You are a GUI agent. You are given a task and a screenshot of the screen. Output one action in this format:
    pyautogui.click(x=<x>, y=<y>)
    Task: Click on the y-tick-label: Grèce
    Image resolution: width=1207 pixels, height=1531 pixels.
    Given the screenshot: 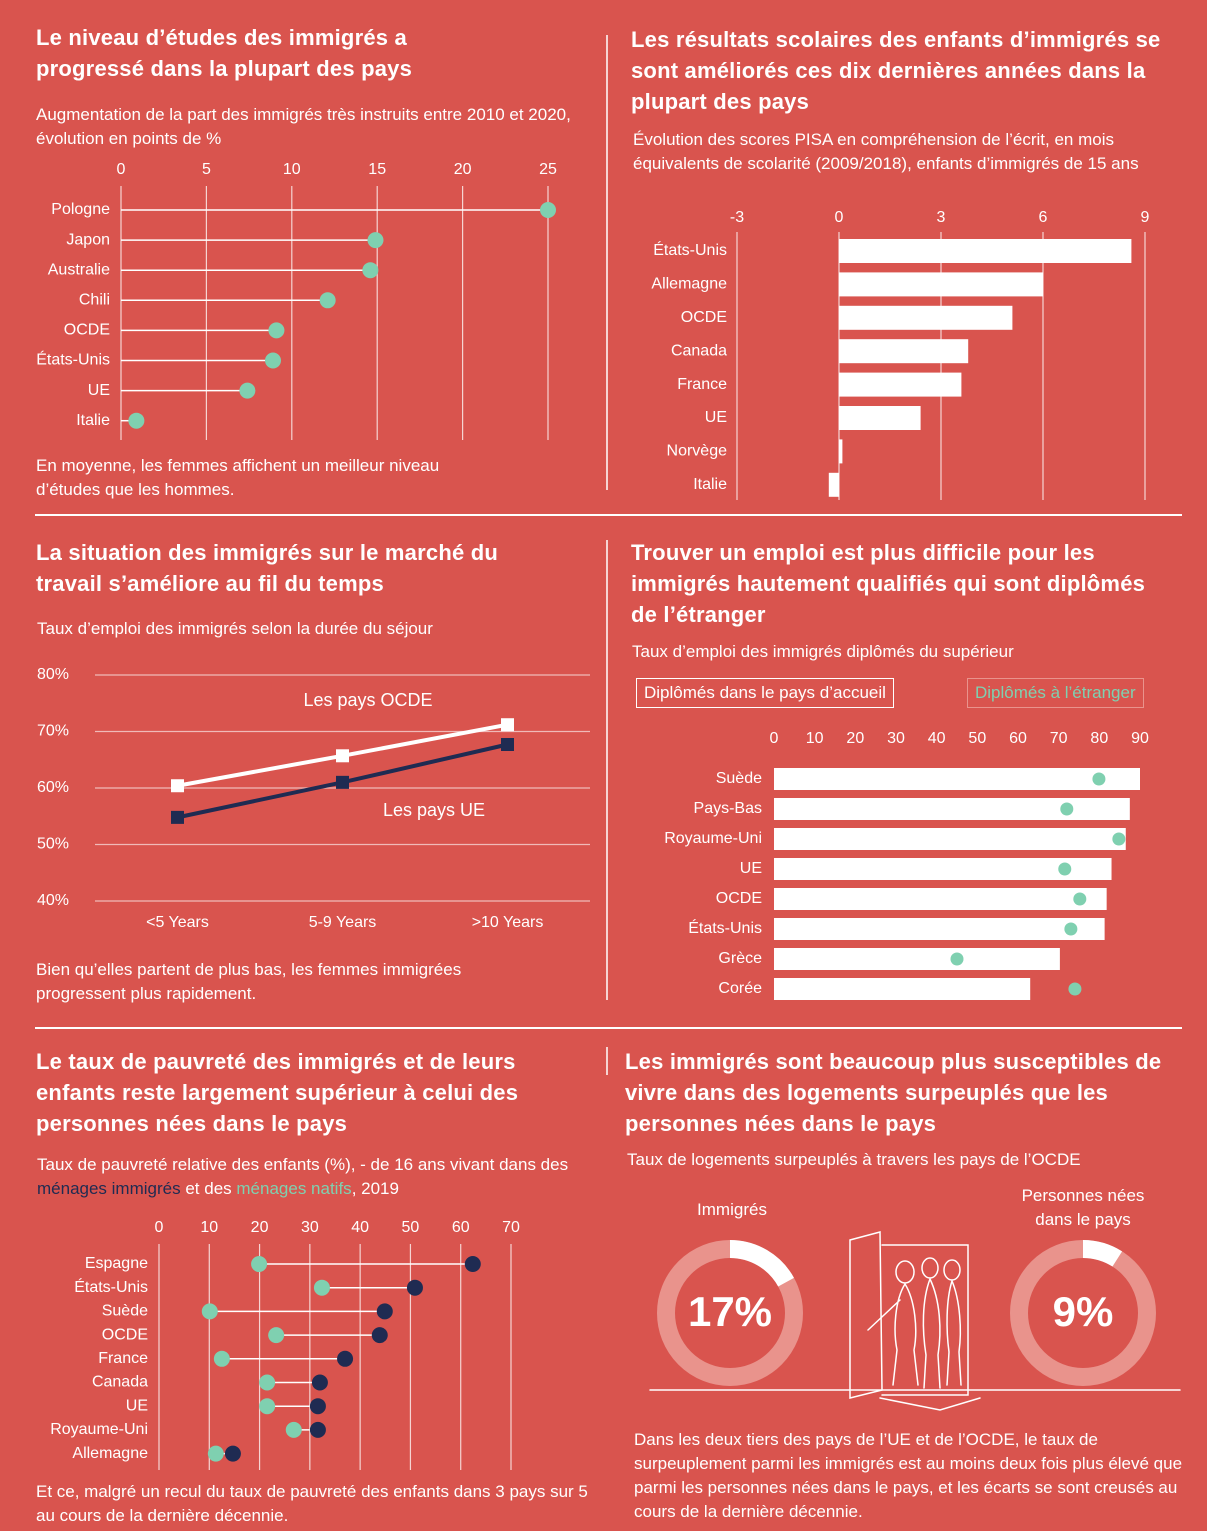 What is the action you would take?
    pyautogui.click(x=740, y=958)
    